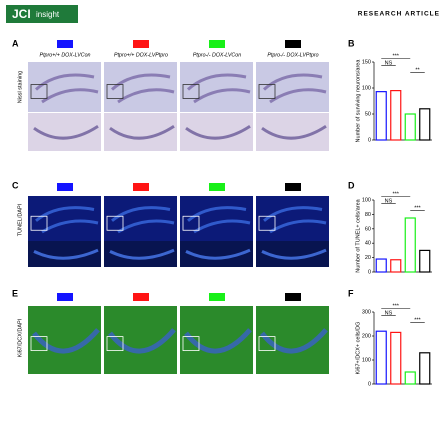  What do you see at coordinates (15, 185) in the screenshot?
I see `panel-label: C` at bounding box center [15, 185].